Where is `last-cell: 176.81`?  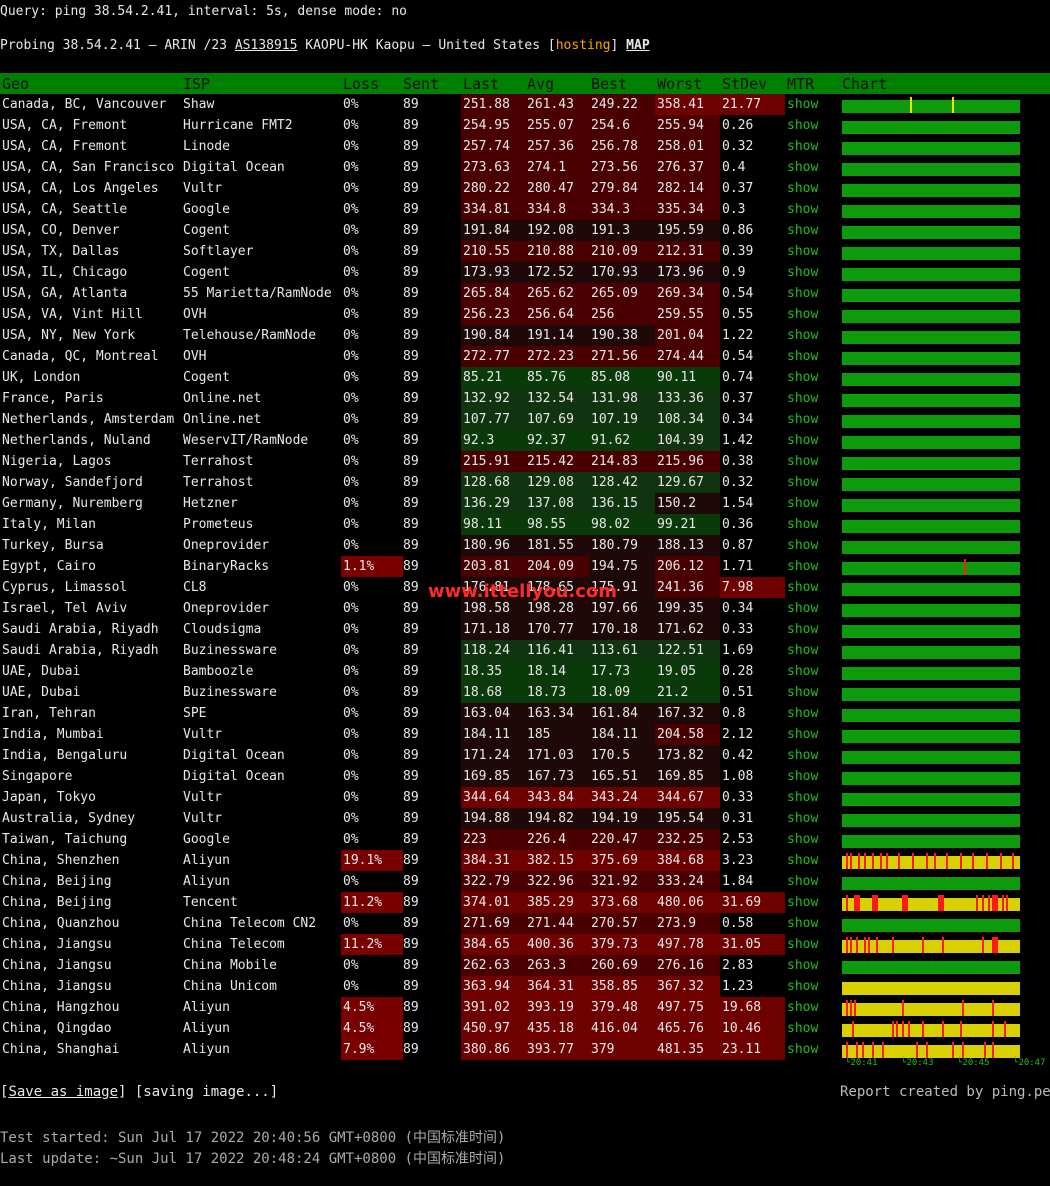
last-cell: 176.81 is located at coordinates (493, 587).